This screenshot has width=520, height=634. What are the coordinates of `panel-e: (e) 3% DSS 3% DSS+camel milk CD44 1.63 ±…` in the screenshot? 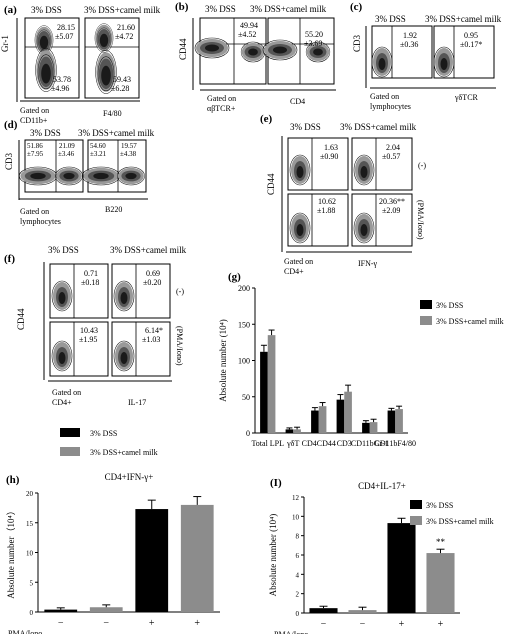 It's located at (343, 194).